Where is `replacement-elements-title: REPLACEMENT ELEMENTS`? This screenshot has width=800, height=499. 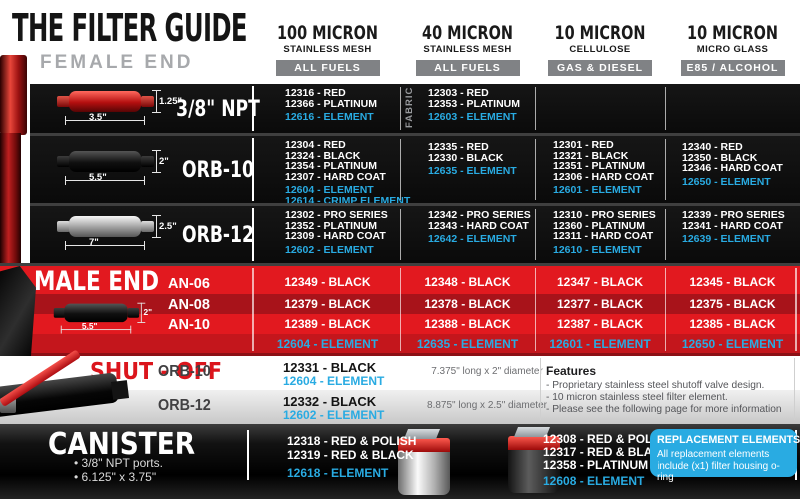
replacement-elements-title: REPLACEMENT ELEMENTS is located at coordinates (728, 440).